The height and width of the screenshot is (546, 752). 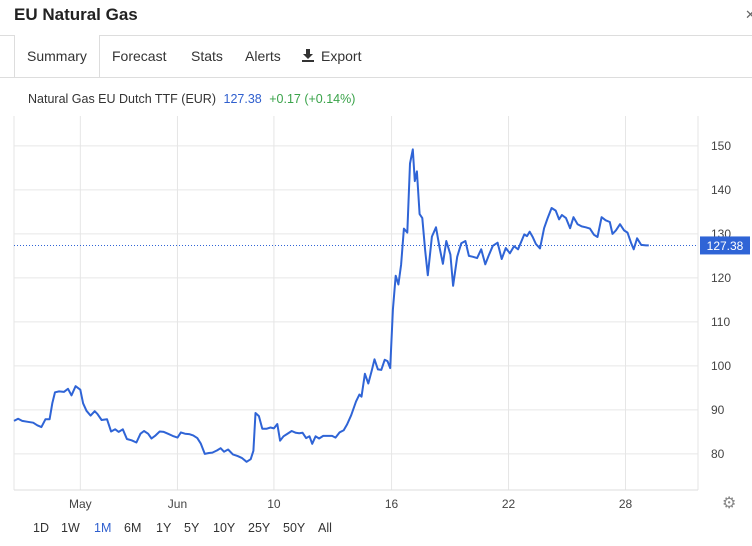 What do you see at coordinates (376, 56) in the screenshot?
I see `tab-bar: Summary Forecast Stats Alerts Export` at bounding box center [376, 56].